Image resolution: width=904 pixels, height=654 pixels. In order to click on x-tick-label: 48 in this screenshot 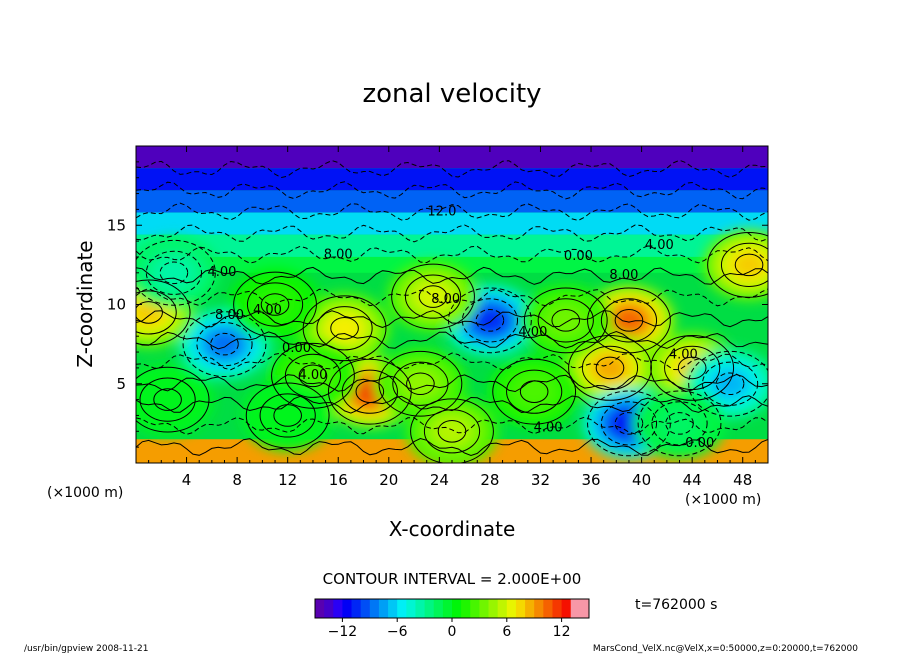, I will do `click(742, 480)`.